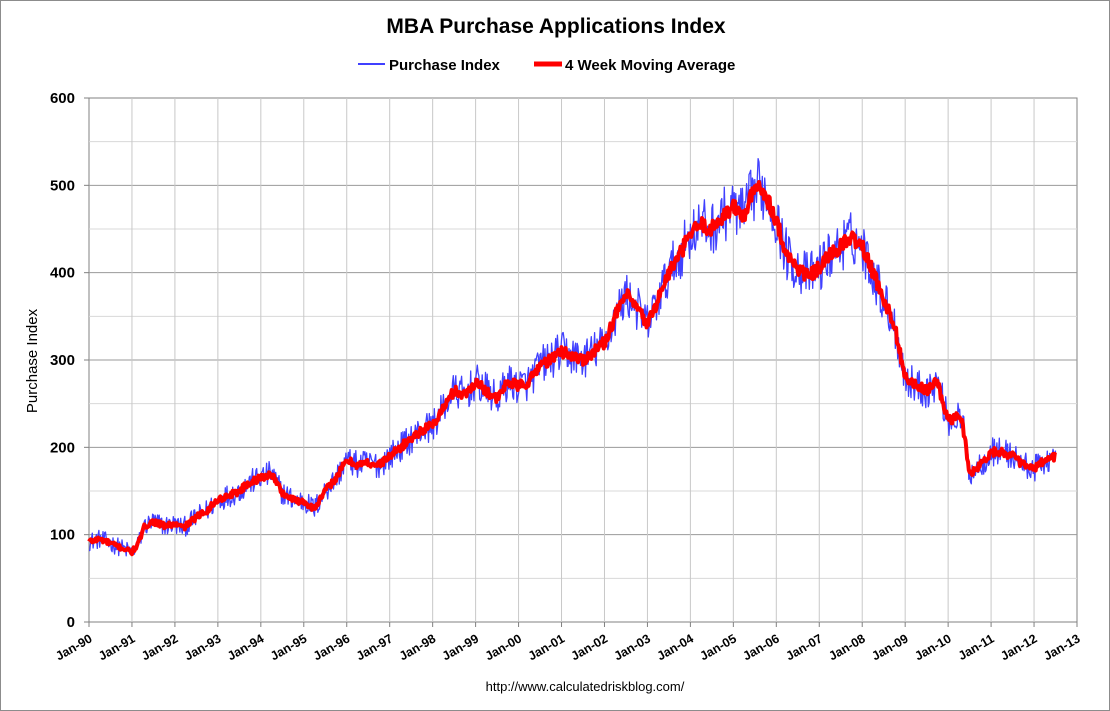 This screenshot has width=1110, height=711. Describe the element at coordinates (62, 447) in the screenshot. I see `y-tick-label: 200` at that location.